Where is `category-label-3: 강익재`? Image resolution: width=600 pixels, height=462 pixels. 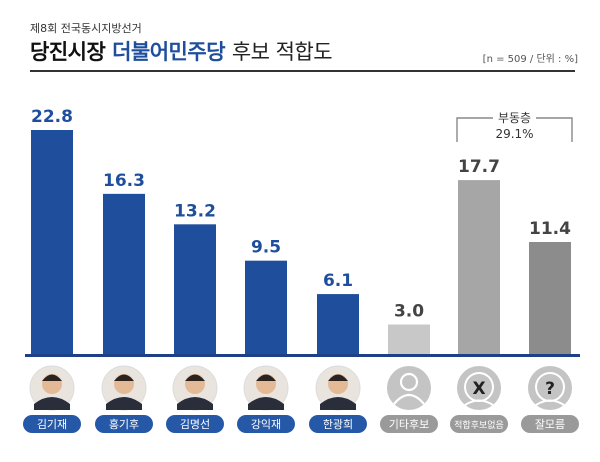 category-label-3: 강익재 is located at coordinates (266, 424).